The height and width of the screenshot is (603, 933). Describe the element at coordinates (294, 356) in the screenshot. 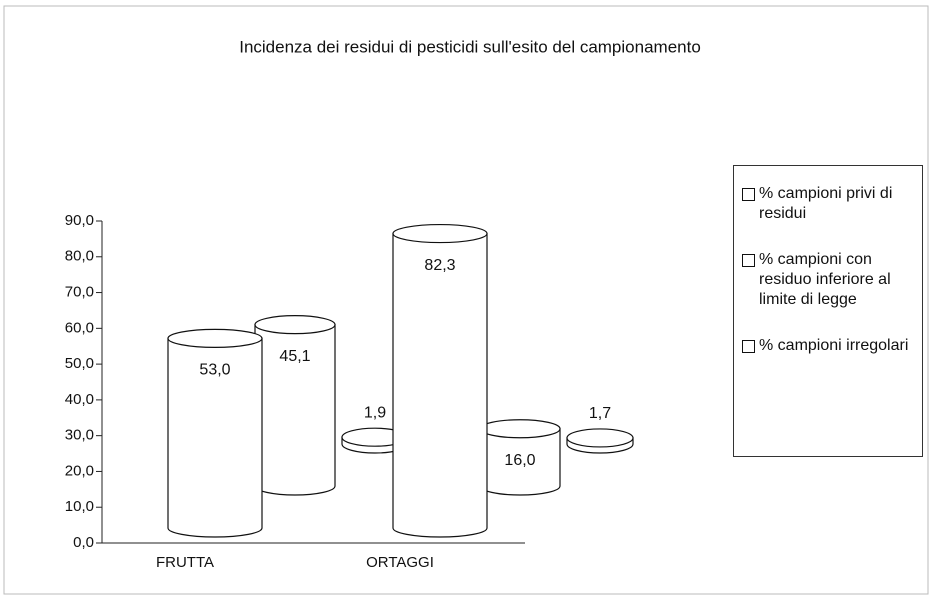

I see `value-label: 45,1` at that location.